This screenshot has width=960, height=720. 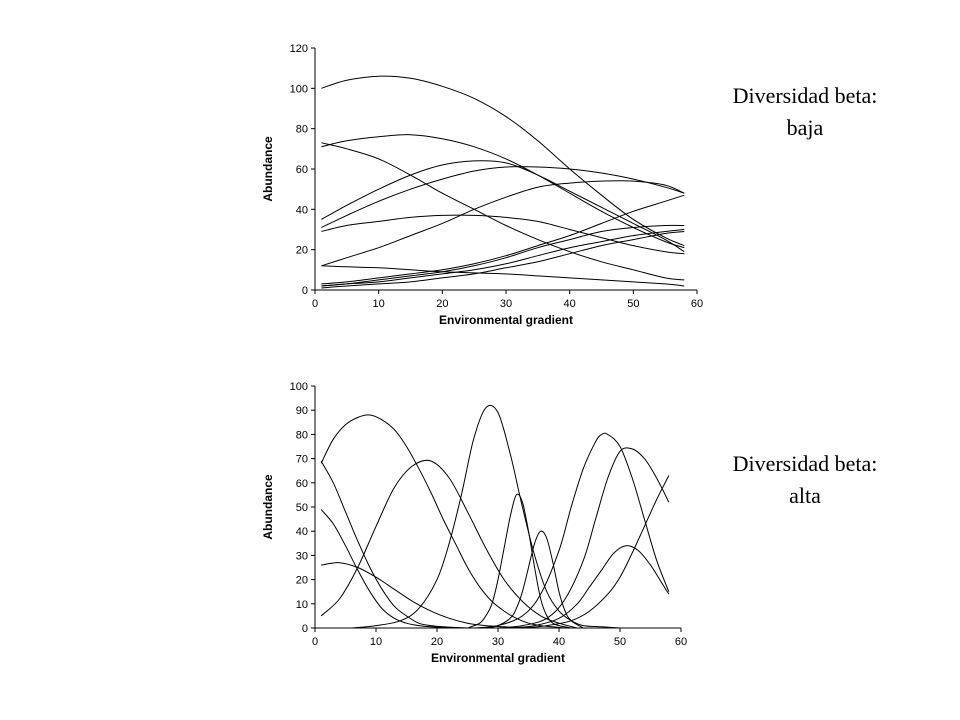 What do you see at coordinates (805, 127) in the screenshot?
I see `caption-top-line2: baja` at bounding box center [805, 127].